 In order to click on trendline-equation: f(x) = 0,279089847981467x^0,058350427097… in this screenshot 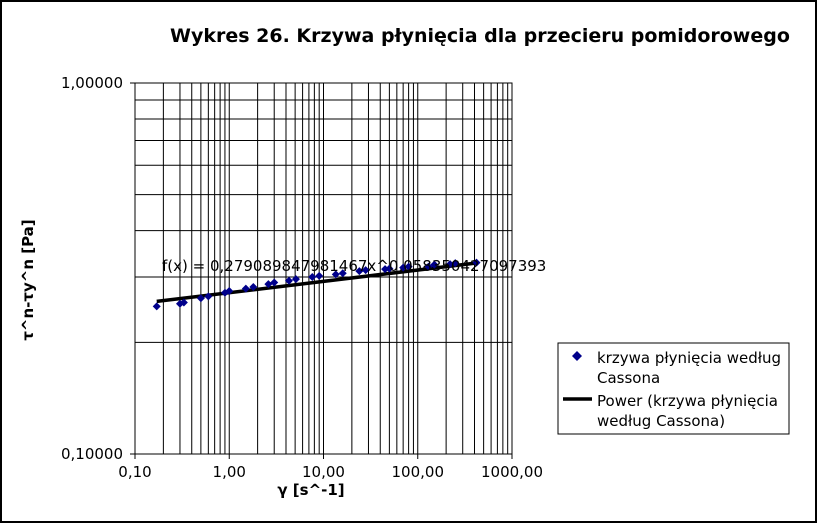, I will do `click(354, 266)`.